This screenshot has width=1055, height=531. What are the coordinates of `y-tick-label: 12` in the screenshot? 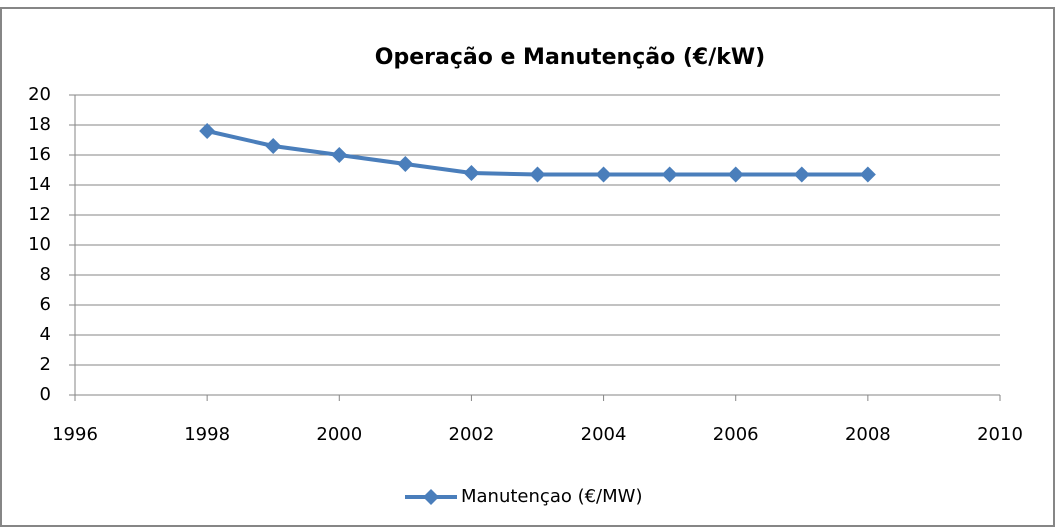 It's located at (39, 214).